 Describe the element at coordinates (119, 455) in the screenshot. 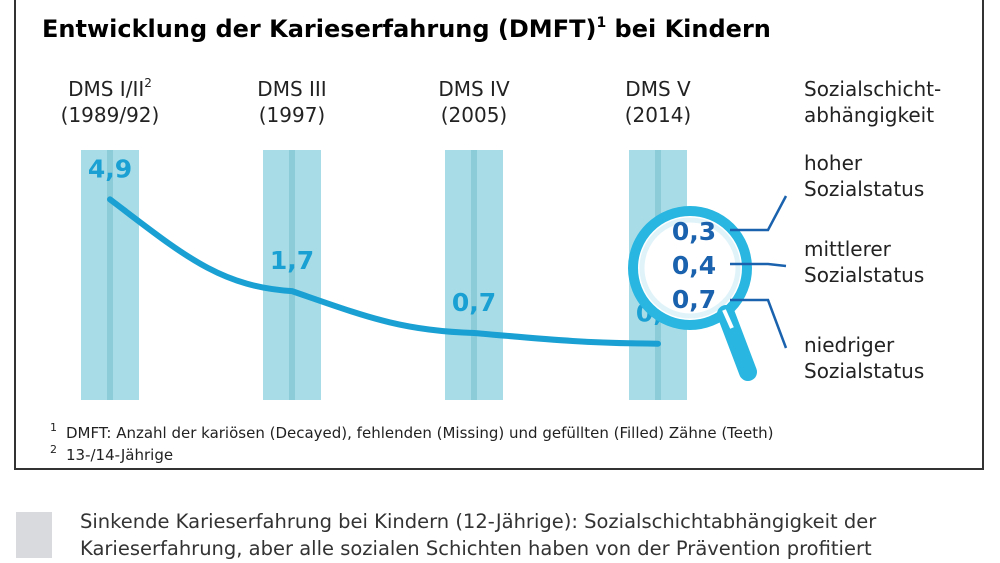

I see `footnote-text: 13-/14-Jährige` at that location.